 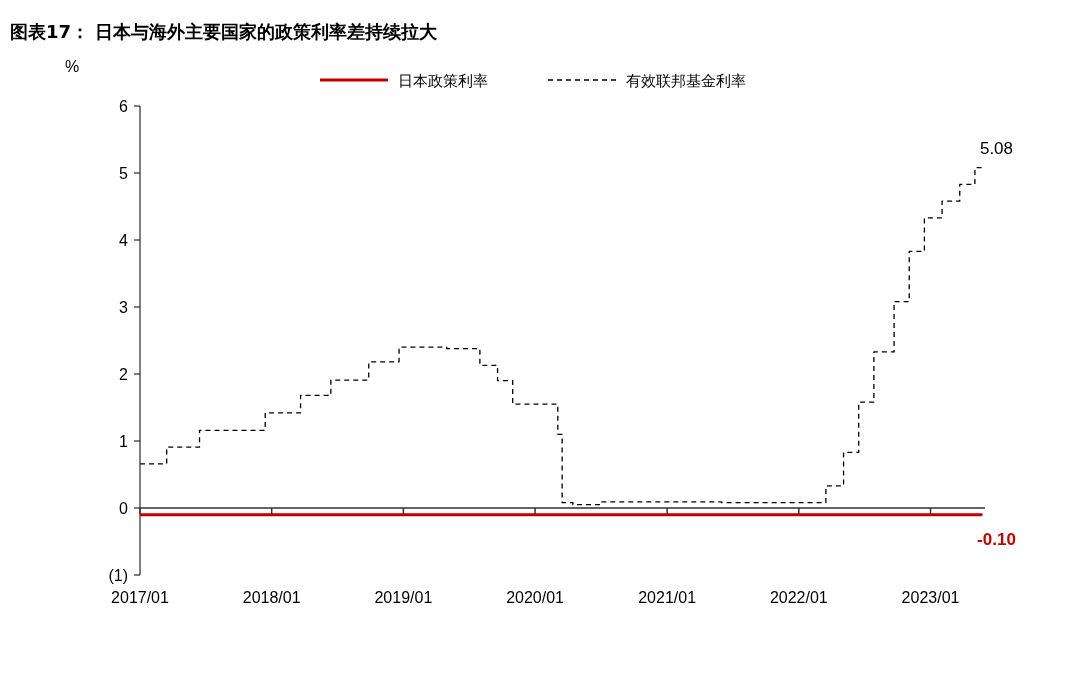 What do you see at coordinates (667, 597) in the screenshot?
I see `x-tick-label: 2021/01` at bounding box center [667, 597].